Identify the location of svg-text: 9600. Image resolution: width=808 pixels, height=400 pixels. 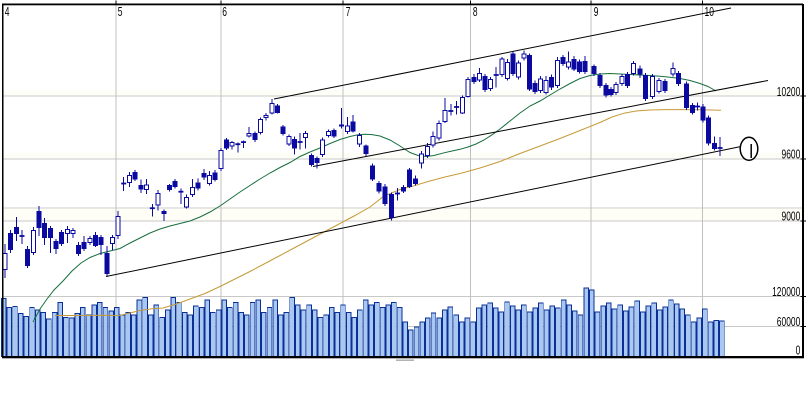
(791, 153).